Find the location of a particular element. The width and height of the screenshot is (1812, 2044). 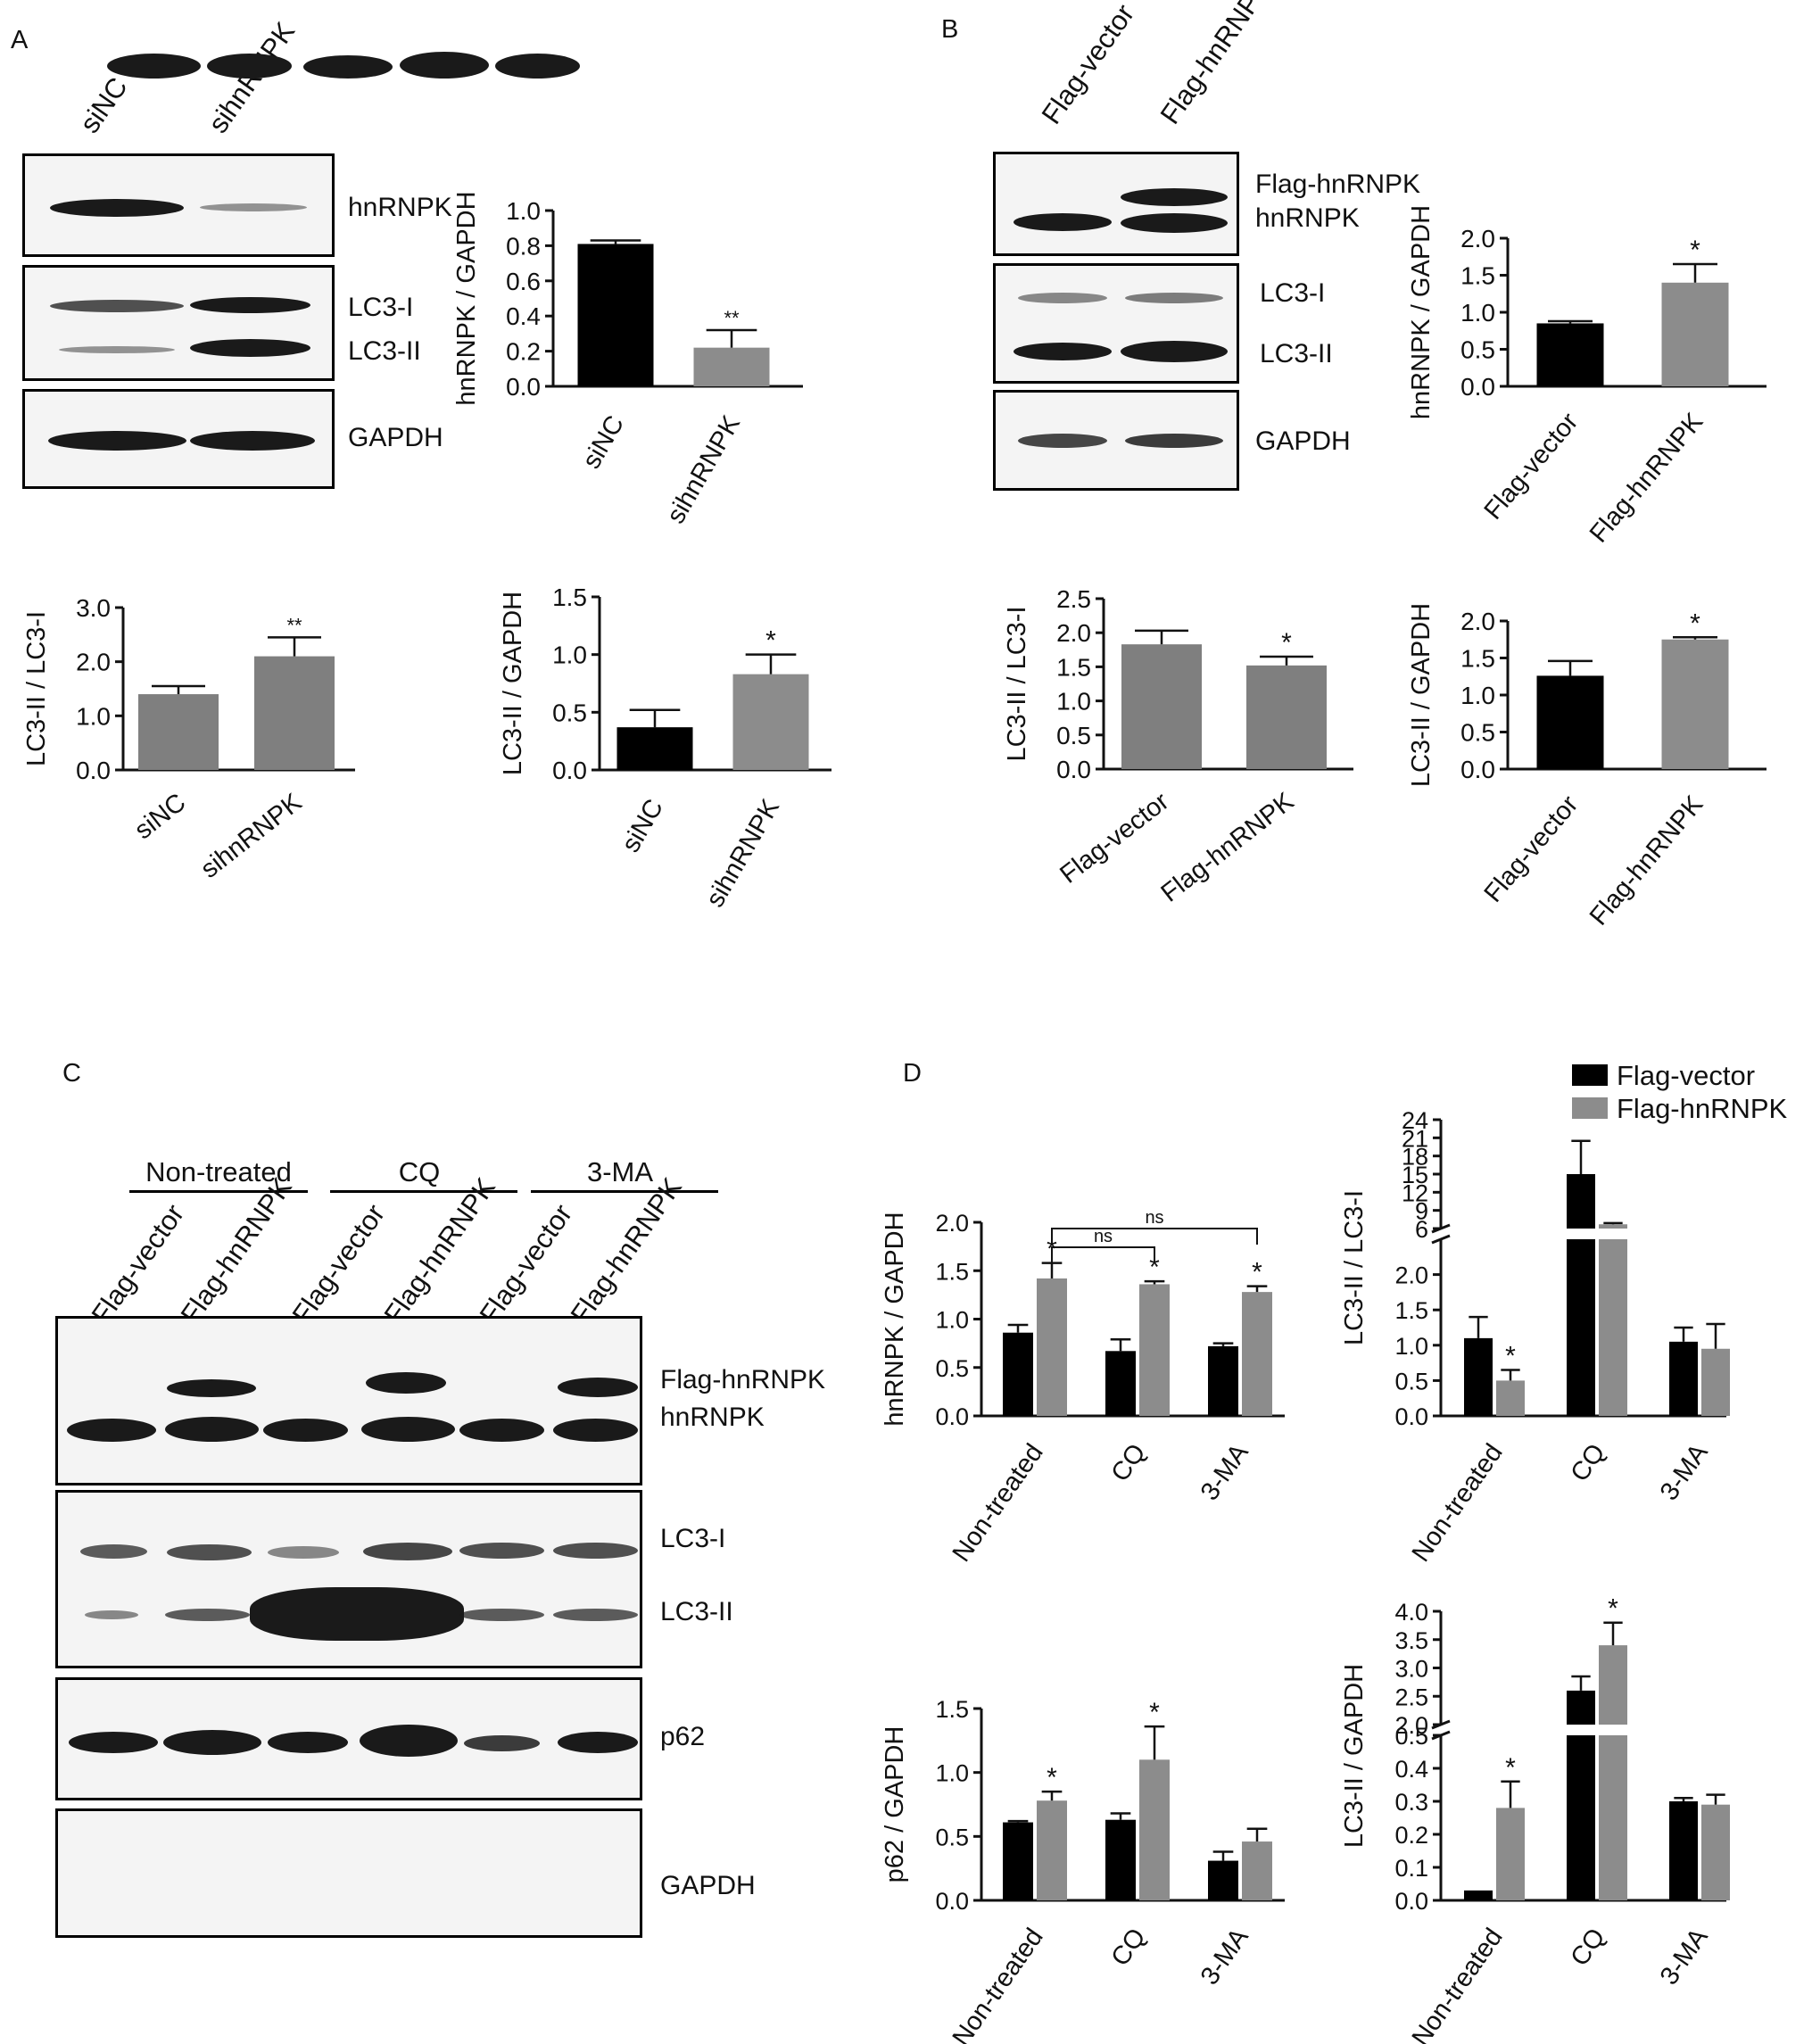

y-tick-label: 3.5 is located at coordinates (1411, 1640).